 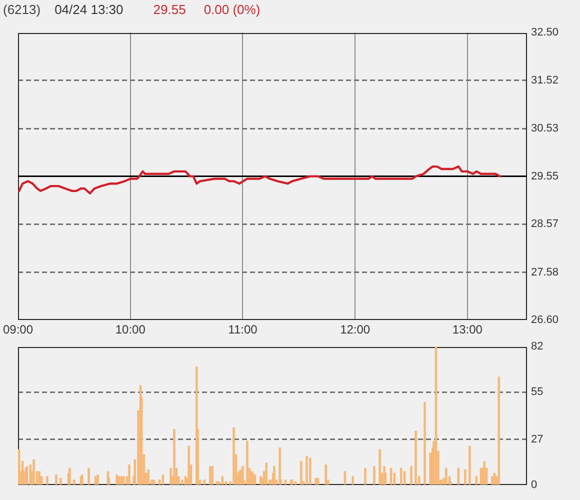 I want to click on text: 29.55, so click(x=169, y=10).